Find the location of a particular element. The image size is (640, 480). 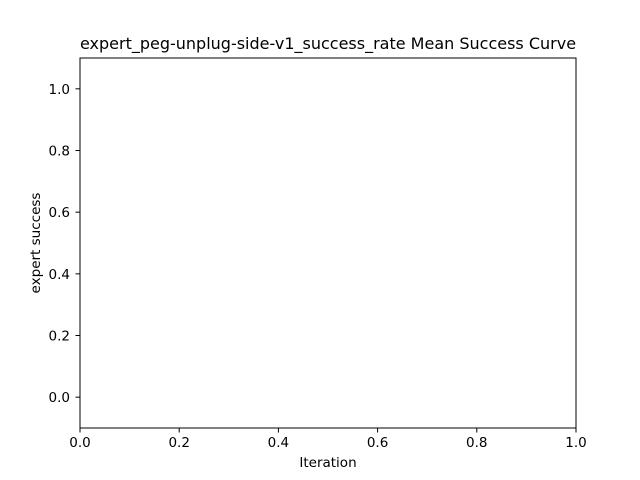

x-tick-label: 1.0 is located at coordinates (575, 443).